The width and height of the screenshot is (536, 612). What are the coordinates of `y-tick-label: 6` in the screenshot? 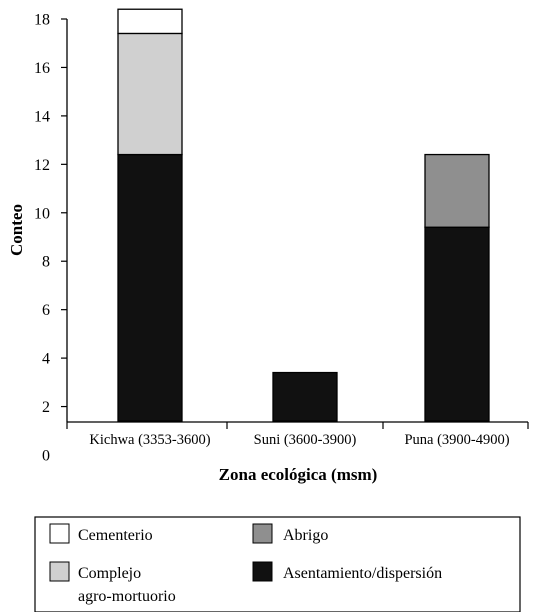 It's located at (46, 310).